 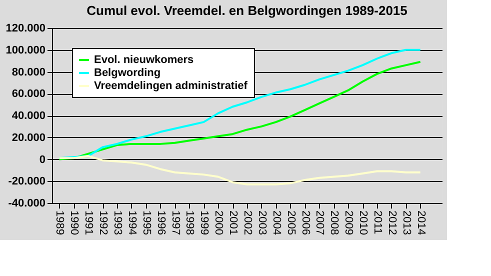 What do you see at coordinates (392, 222) in the screenshot?
I see `x-tick-label: 2012` at bounding box center [392, 222].